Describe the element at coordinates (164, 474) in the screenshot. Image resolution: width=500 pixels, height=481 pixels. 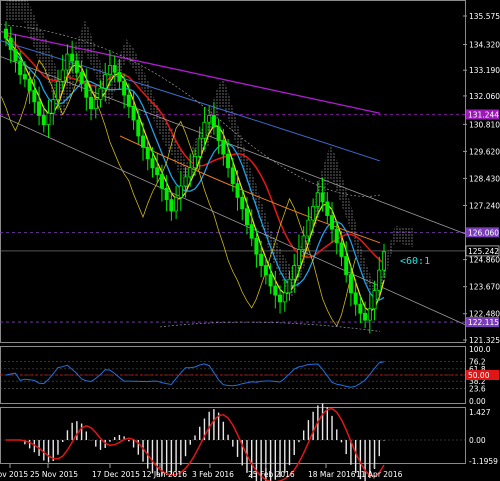
I see `date-label: 12 Jan 2016` at that location.